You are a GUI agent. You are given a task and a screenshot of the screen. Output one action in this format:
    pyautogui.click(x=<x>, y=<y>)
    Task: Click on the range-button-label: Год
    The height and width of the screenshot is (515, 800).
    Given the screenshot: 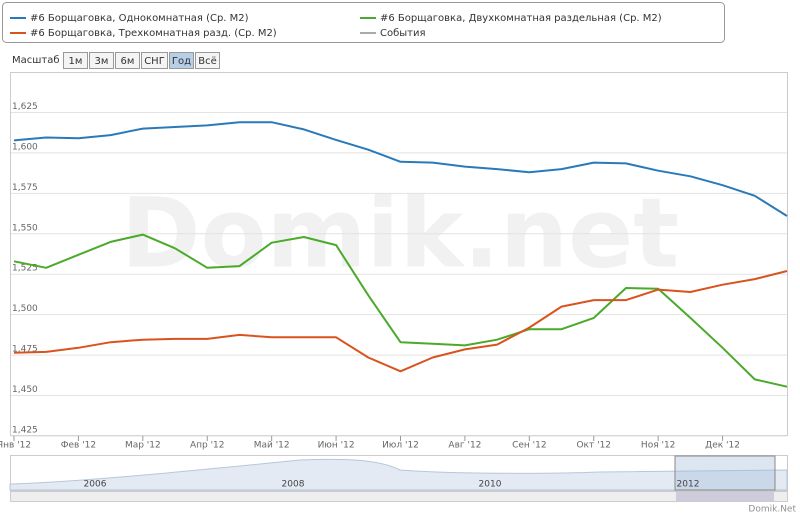 What is the action you would take?
    pyautogui.click(x=181, y=61)
    